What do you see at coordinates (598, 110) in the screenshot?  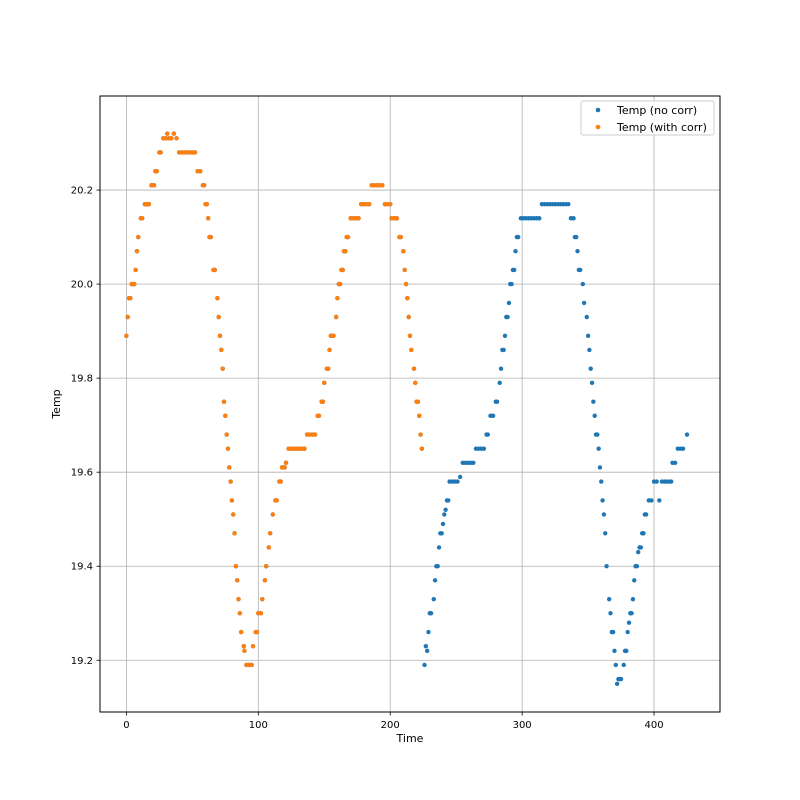 I see `legend-marker-no-corr` at bounding box center [598, 110].